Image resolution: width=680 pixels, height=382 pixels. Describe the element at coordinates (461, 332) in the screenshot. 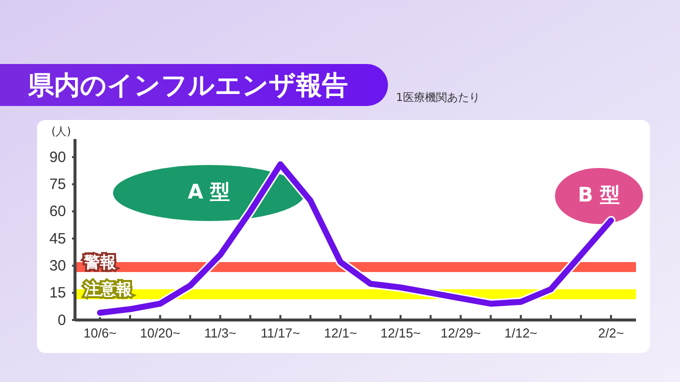

I see `x-tick-label: 12/29~` at that location.